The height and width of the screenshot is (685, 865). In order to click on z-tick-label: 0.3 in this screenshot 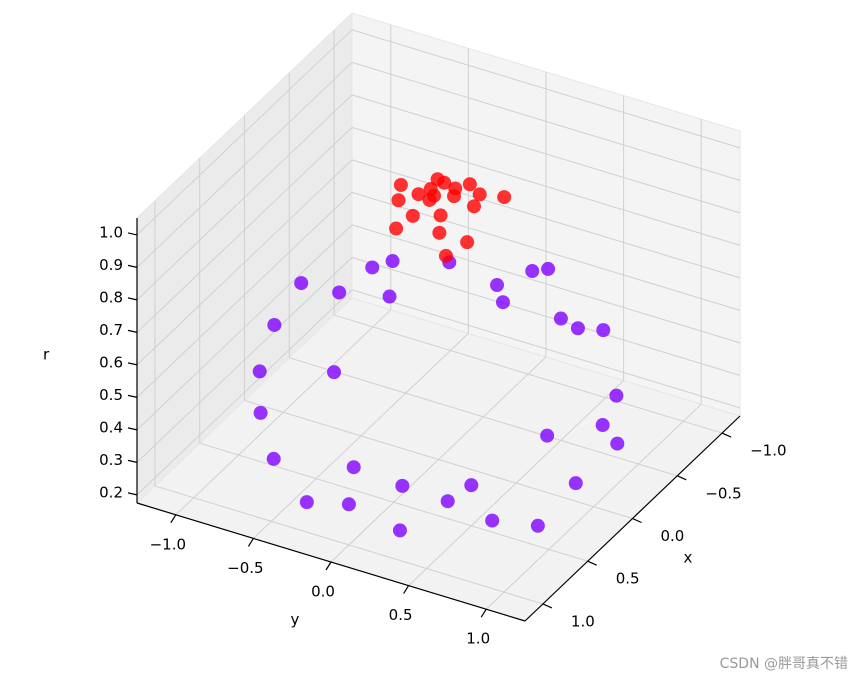, I will do `click(111, 460)`.